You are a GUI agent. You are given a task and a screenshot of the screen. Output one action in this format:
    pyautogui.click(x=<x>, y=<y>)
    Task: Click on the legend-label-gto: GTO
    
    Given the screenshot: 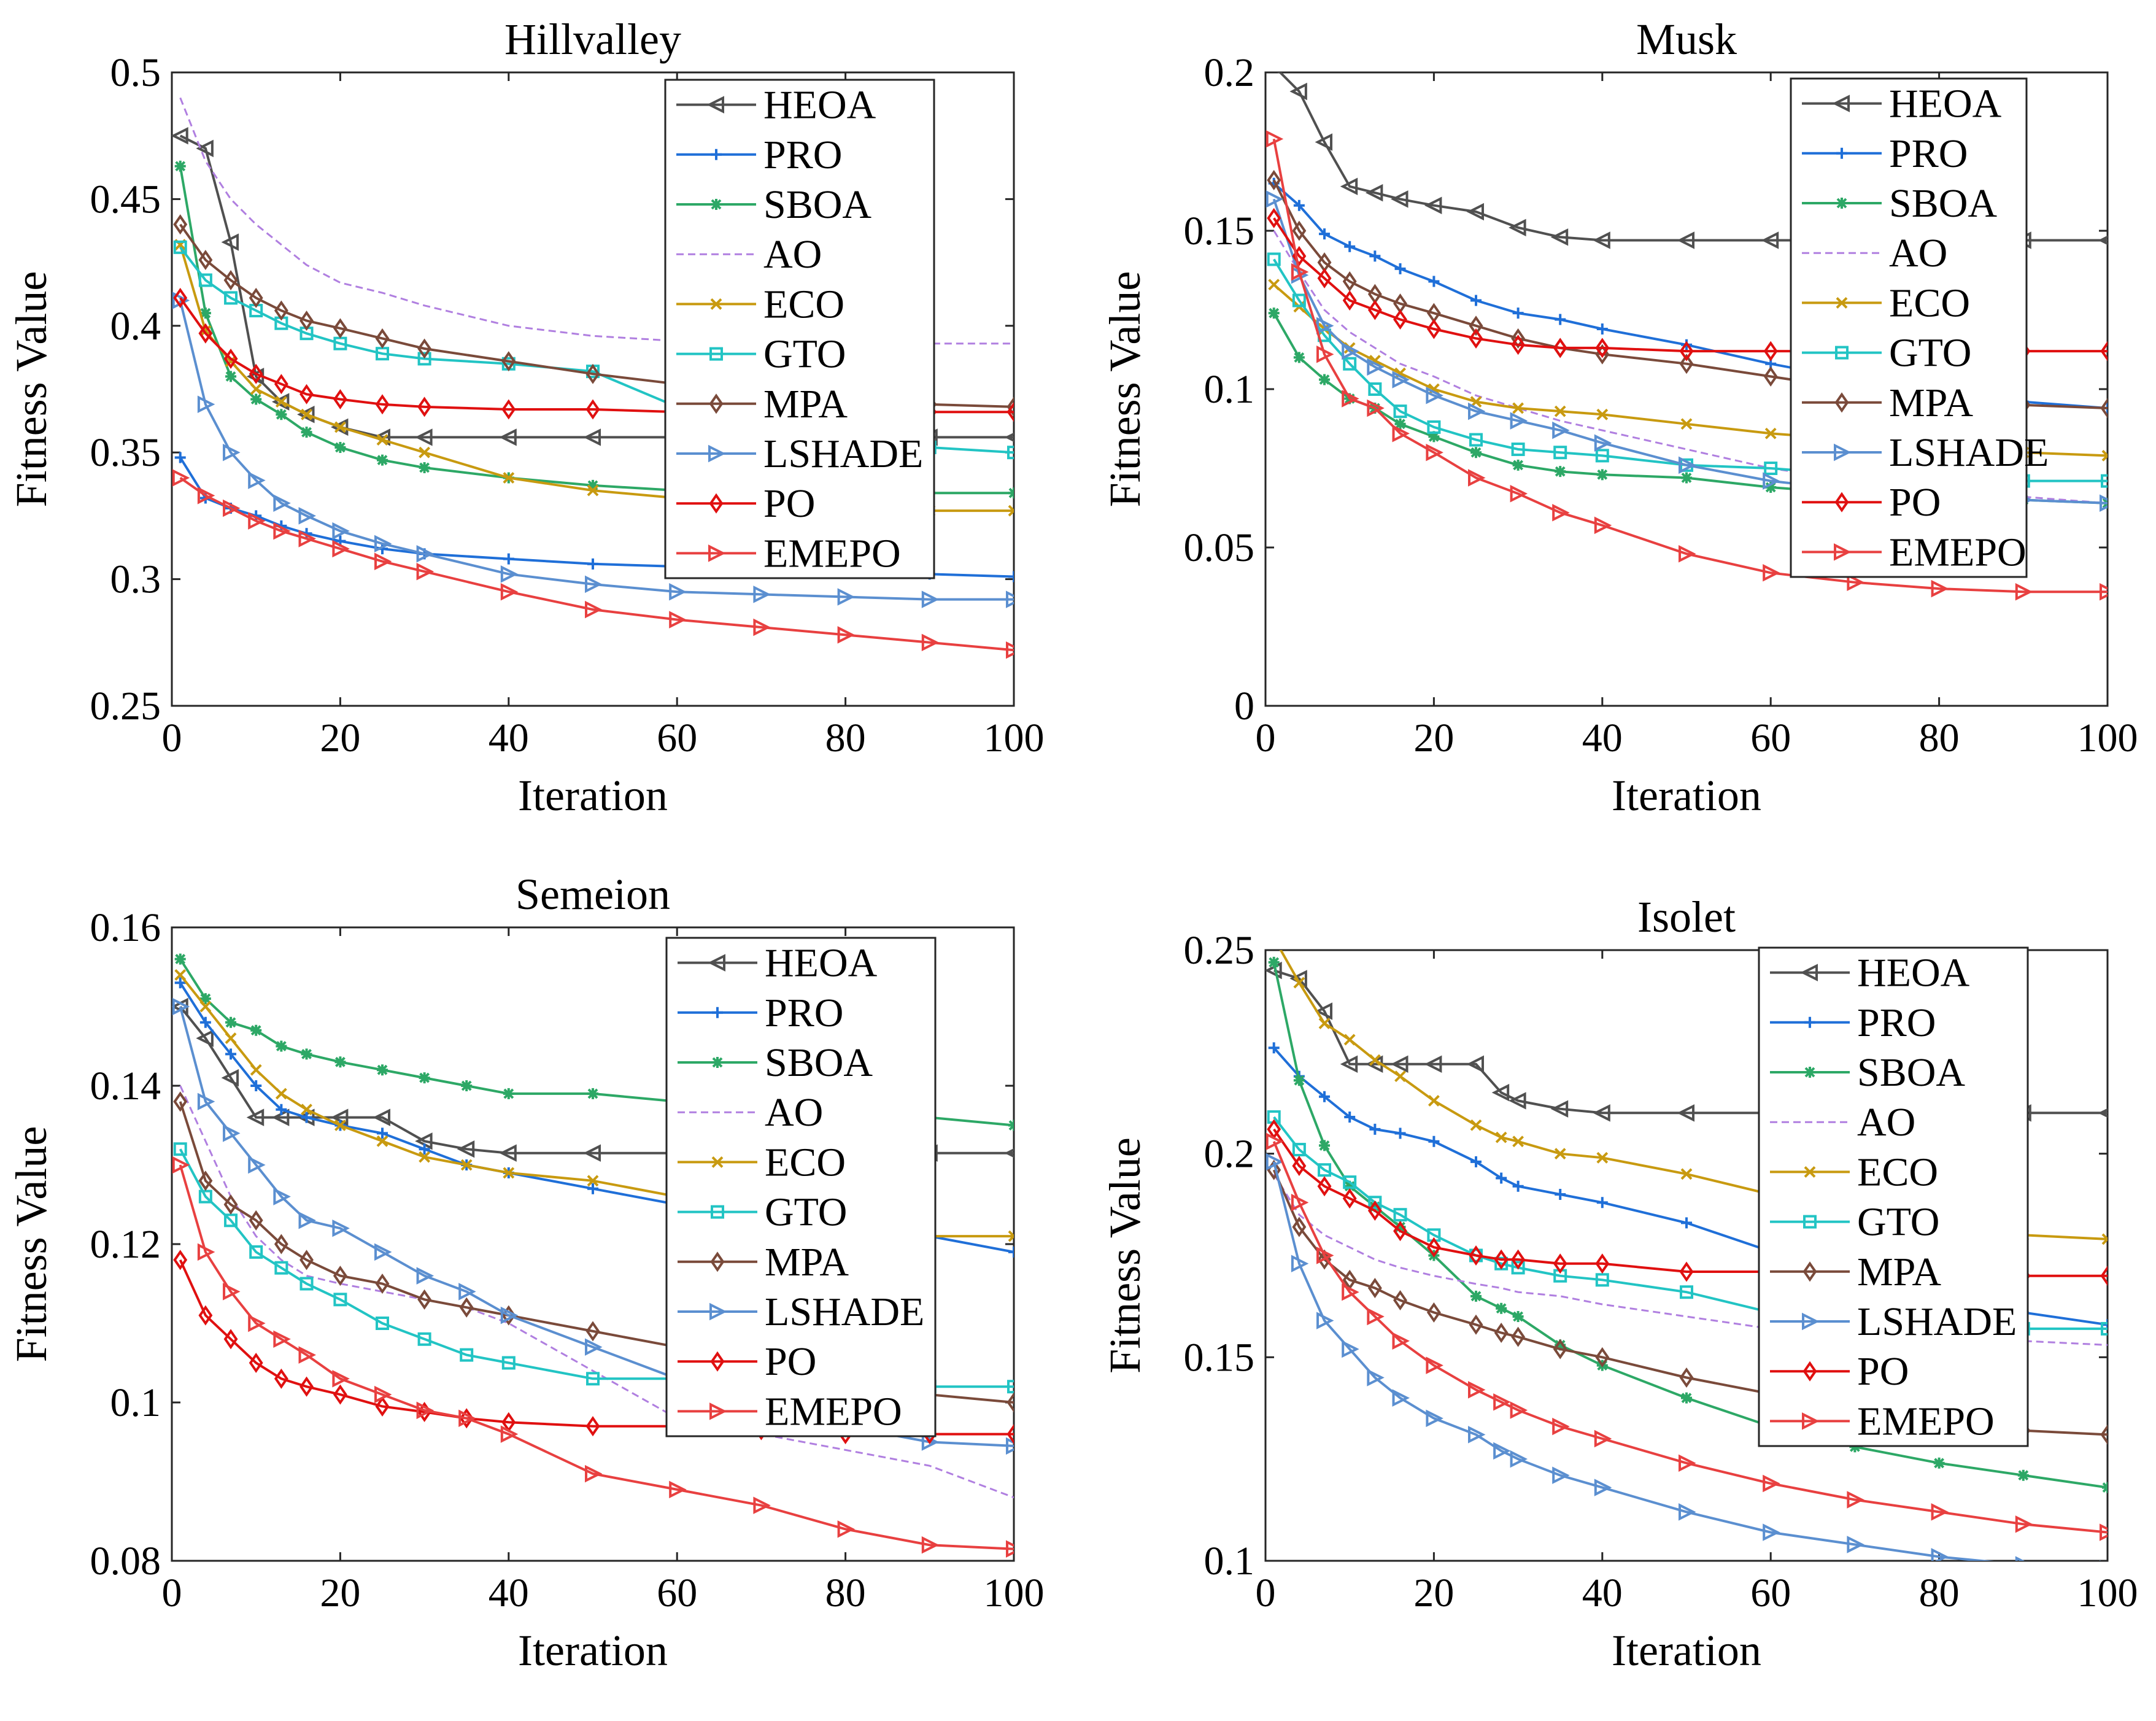 What is the action you would take?
    pyautogui.click(x=806, y=1212)
    